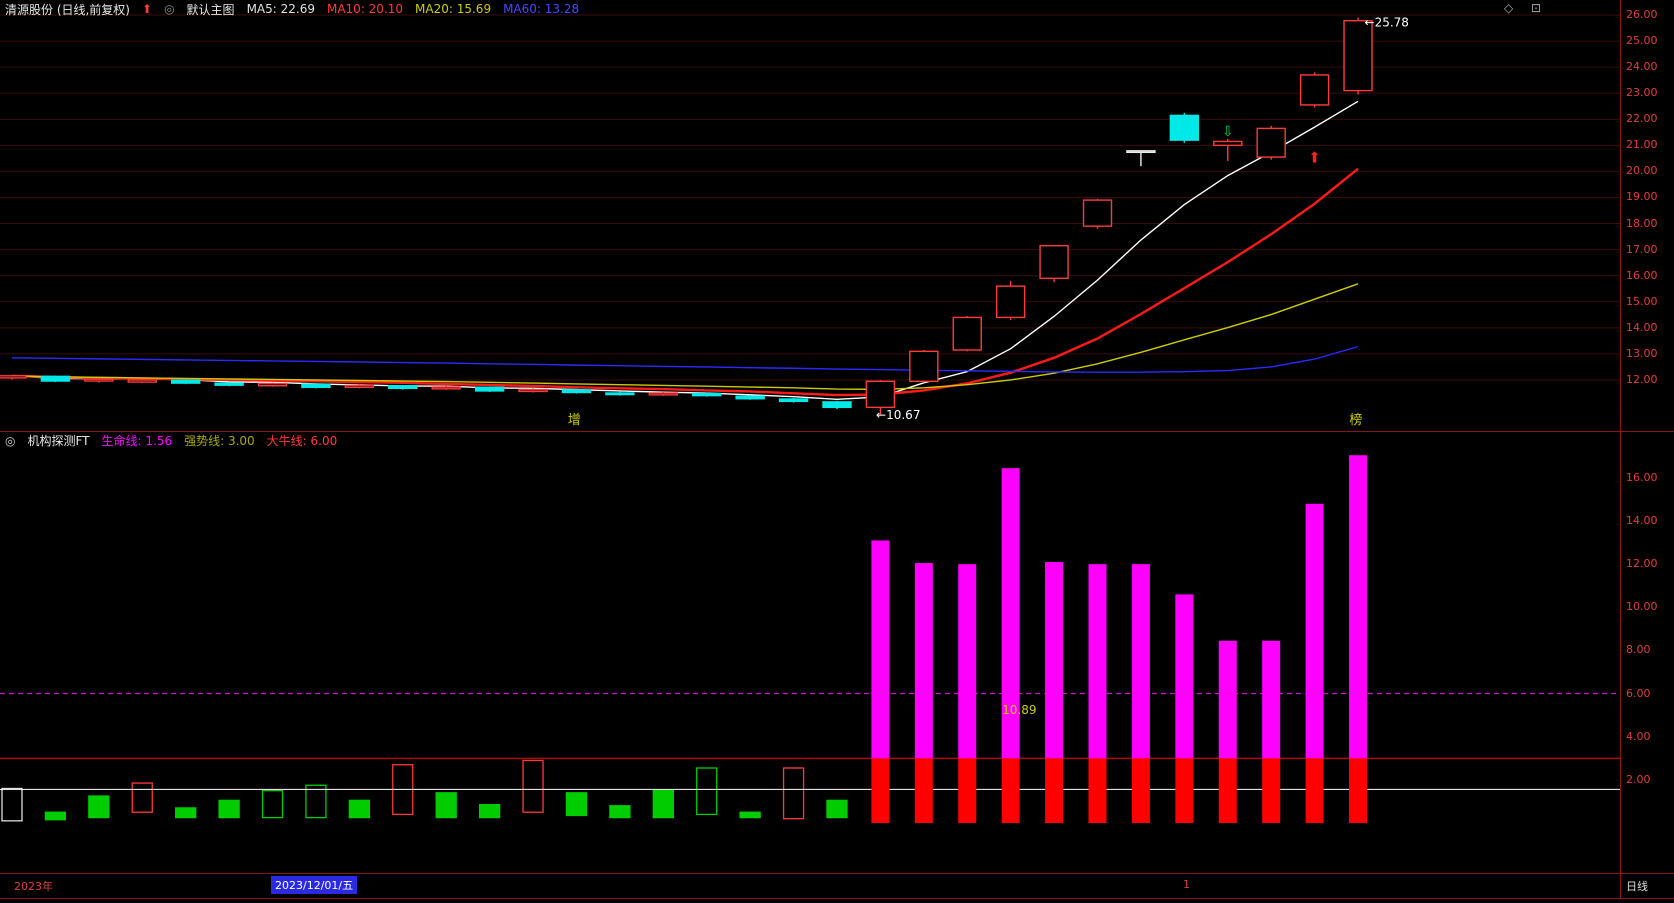 This screenshot has width=1674, height=903. I want to click on stock-title: 清源股份 (日线,前复权), so click(67, 9).